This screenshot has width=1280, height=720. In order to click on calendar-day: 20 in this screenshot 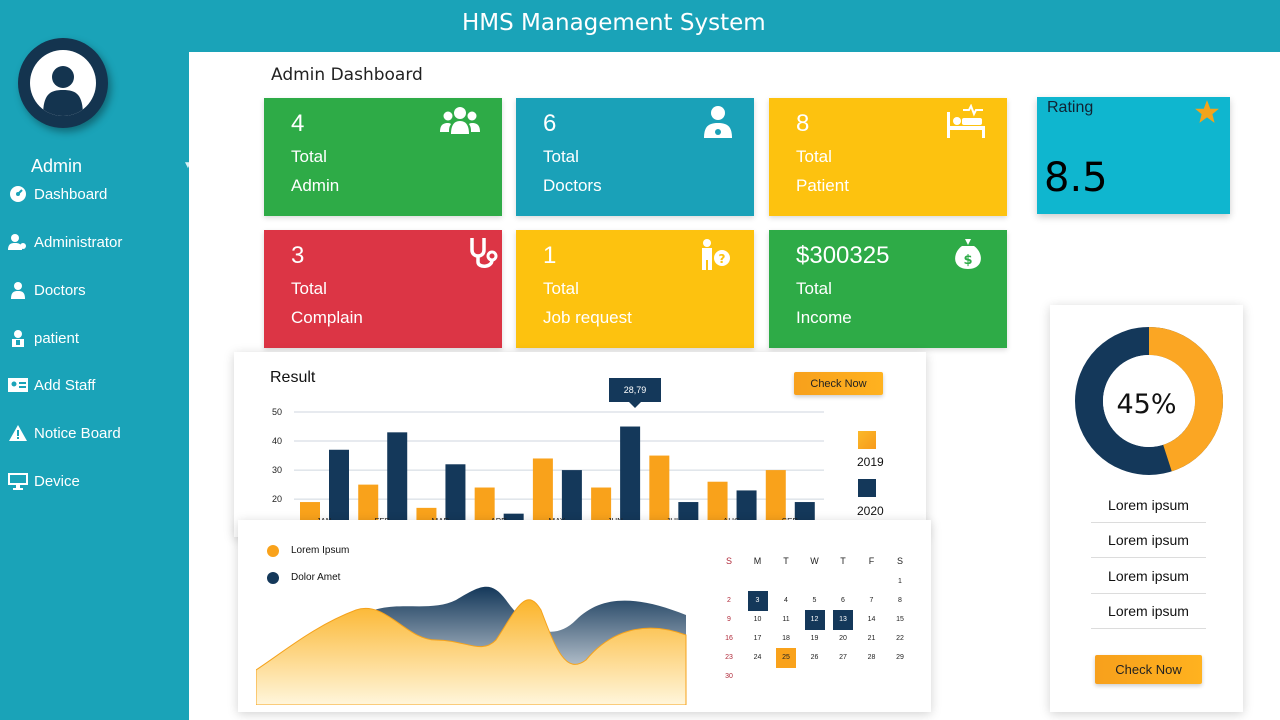, I will do `click(843, 638)`.